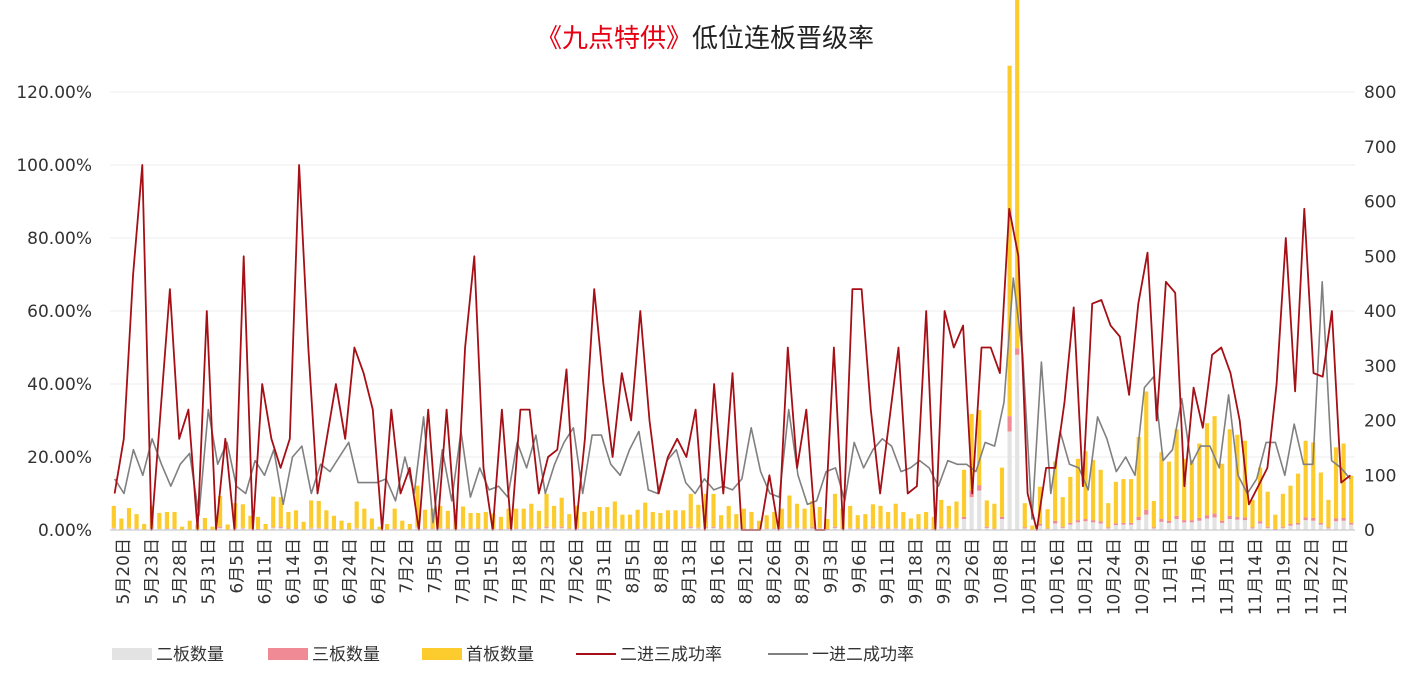 The height and width of the screenshot is (688, 1410). Describe the element at coordinates (863, 655) in the screenshot. I see `legend-rate-1to2-label: 一进二成功率` at that location.